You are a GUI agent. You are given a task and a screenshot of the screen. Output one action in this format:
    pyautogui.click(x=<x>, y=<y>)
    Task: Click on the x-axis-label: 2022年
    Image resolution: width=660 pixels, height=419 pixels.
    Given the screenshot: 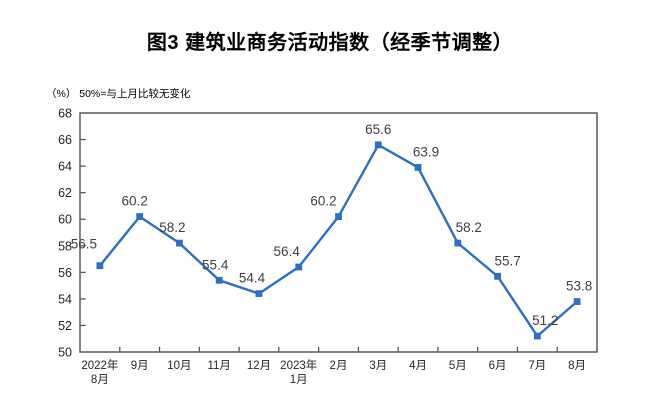 What is the action you would take?
    pyautogui.click(x=99, y=365)
    